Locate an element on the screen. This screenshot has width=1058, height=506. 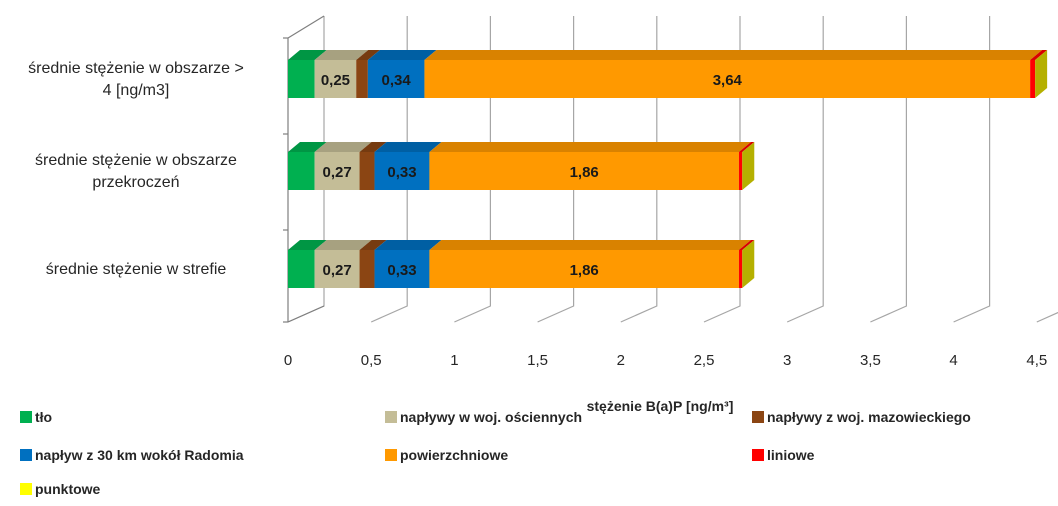
category-label: średnie stężenie w obszarze przekroczeń is located at coordinates (136, 171).